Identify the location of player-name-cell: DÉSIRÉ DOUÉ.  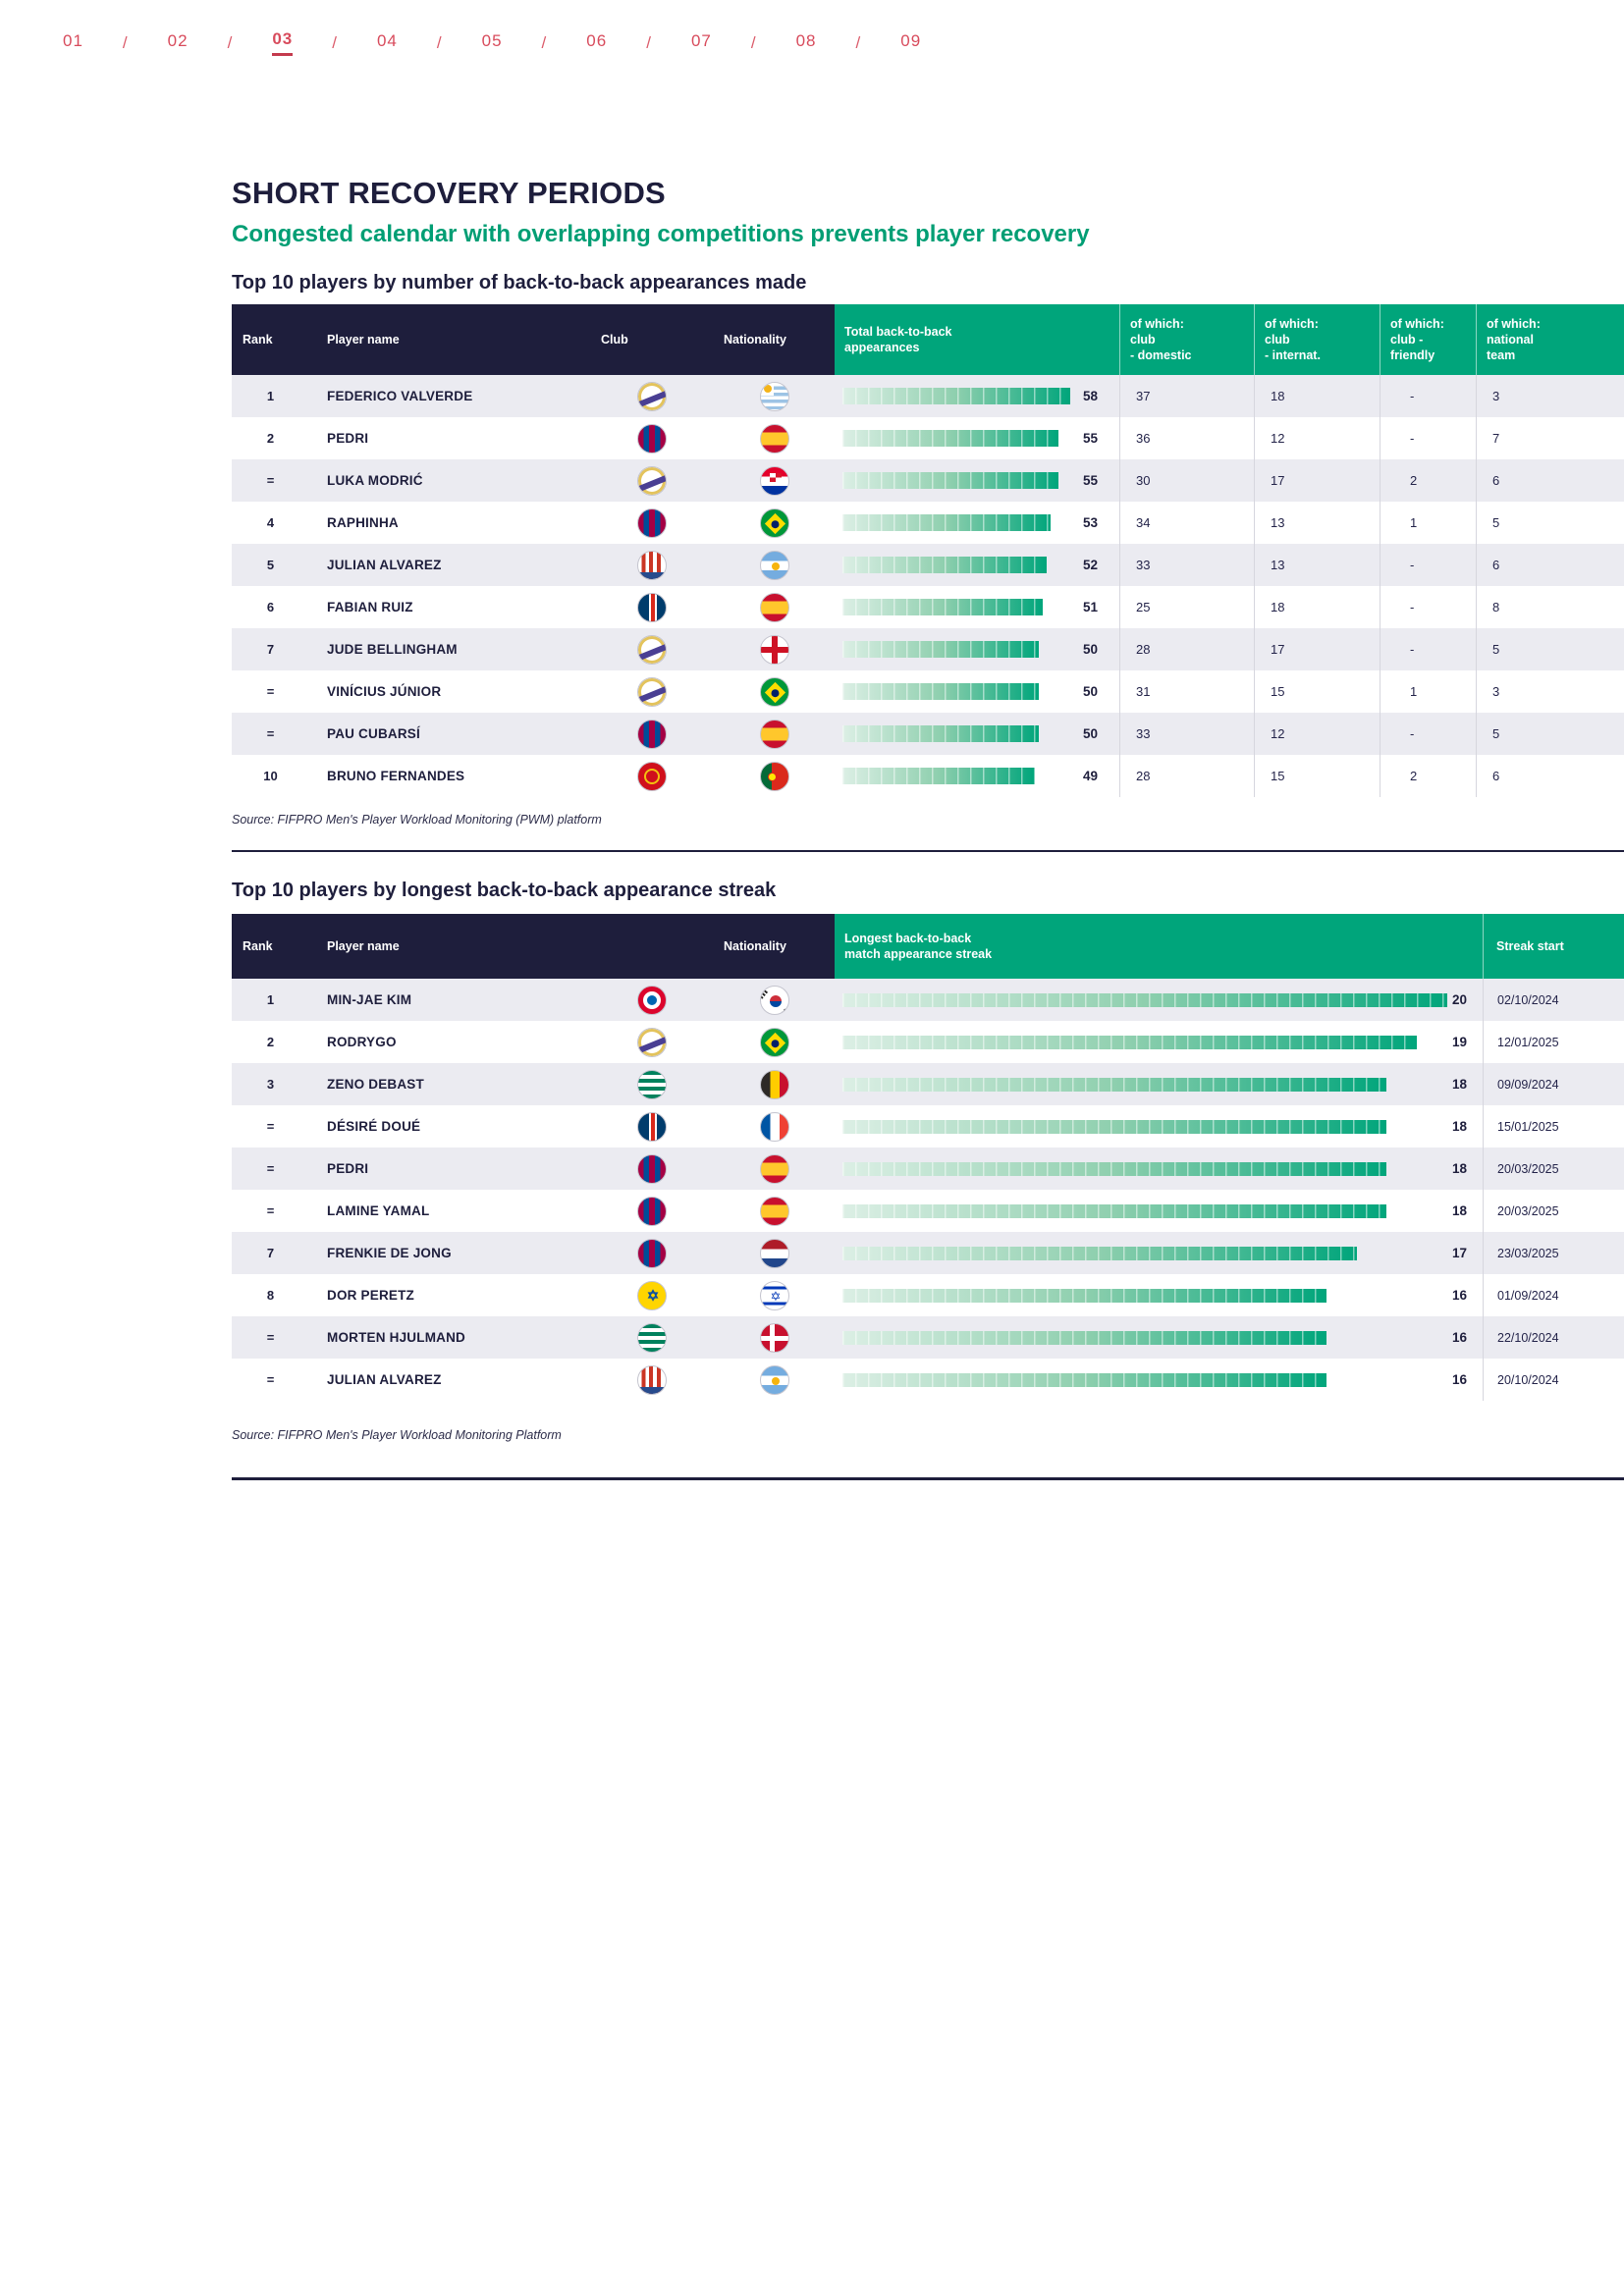
(374, 1126).